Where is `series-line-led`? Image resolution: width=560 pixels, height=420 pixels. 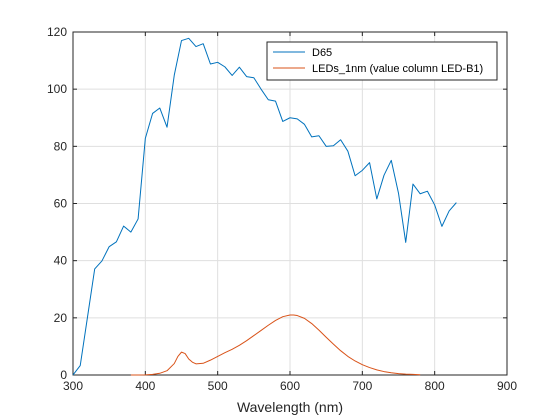 series-line-led is located at coordinates (275, 345).